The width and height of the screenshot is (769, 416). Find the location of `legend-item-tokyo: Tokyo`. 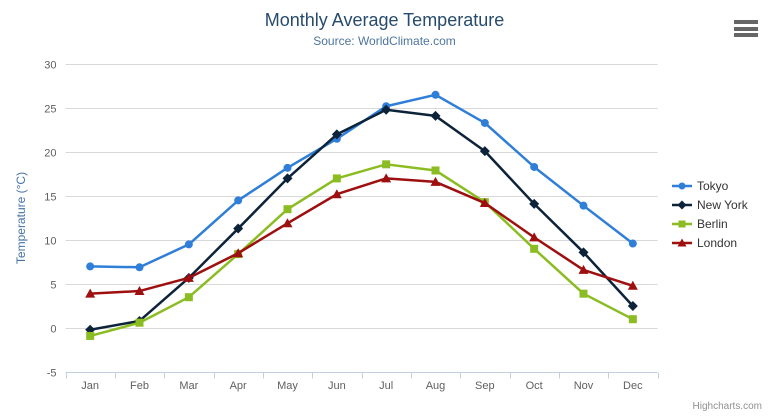

legend-item-tokyo: Tokyo is located at coordinates (709, 185).